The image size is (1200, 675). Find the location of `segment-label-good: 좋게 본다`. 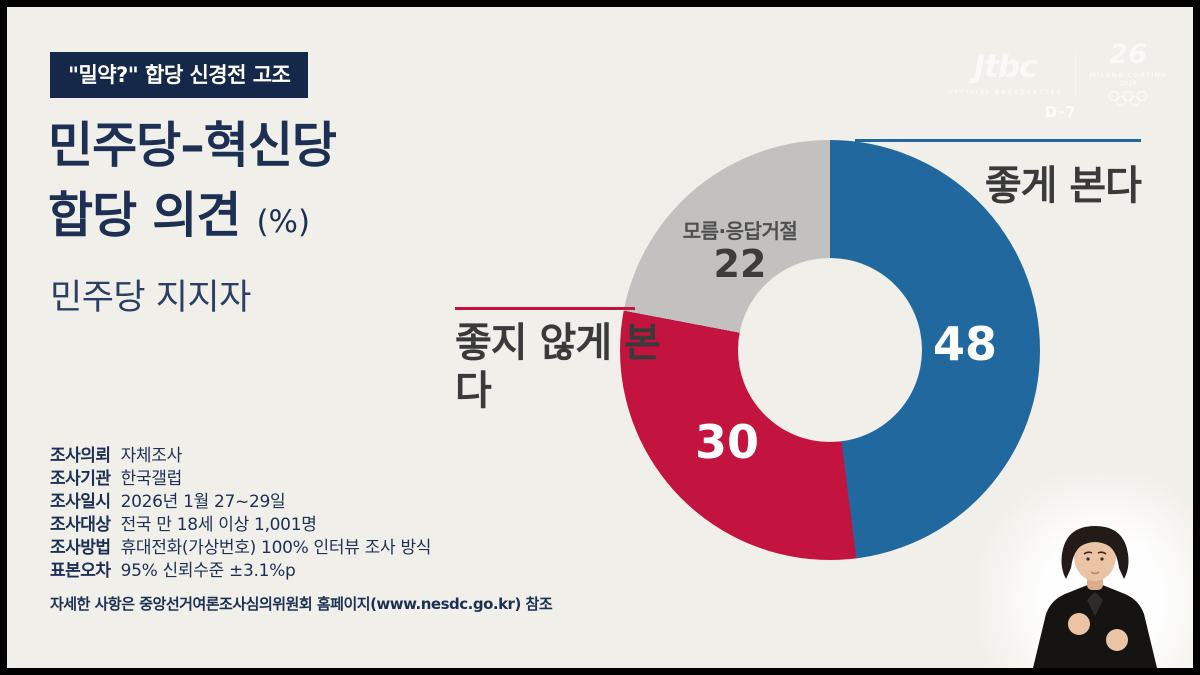

segment-label-good: 좋게 본다 is located at coordinates (1063, 186).